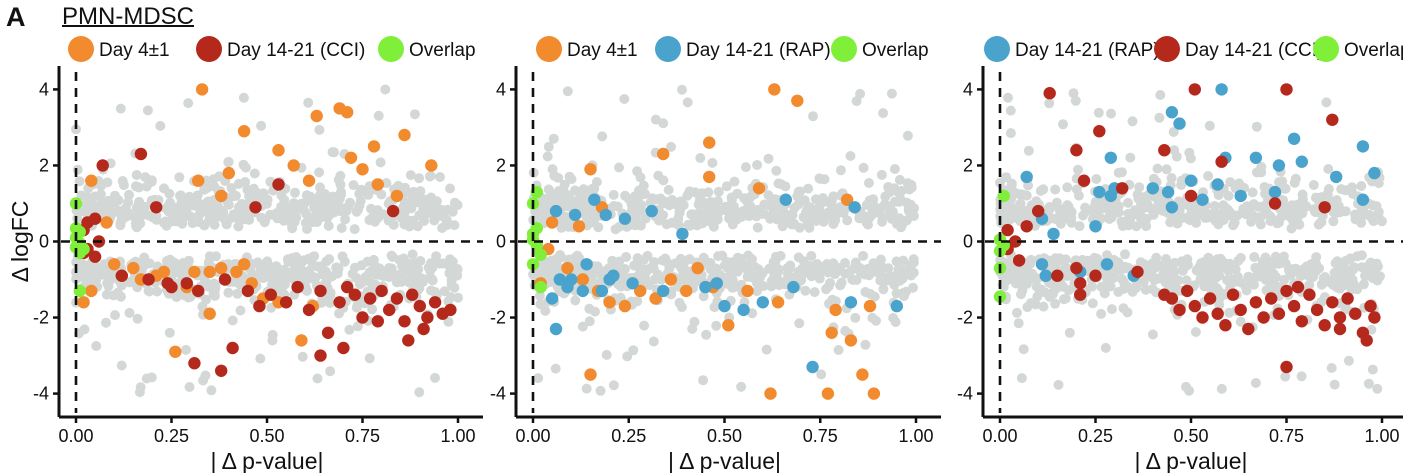  What do you see at coordinates (1254, 50) in the screenshot?
I see `legend-label: Day 14-21 (CCI)` at bounding box center [1254, 50].